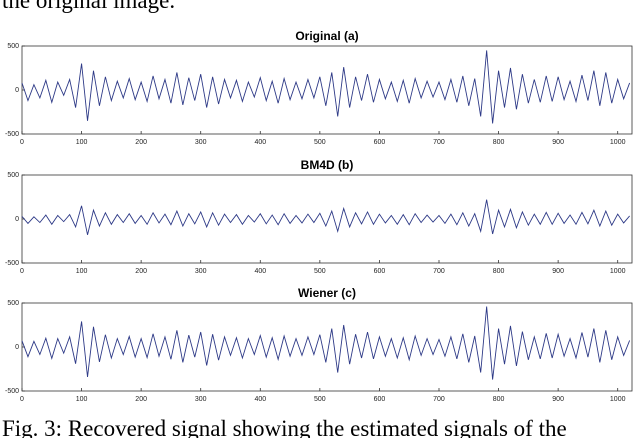  I want to click on chart-title: Original (a), so click(326, 36).